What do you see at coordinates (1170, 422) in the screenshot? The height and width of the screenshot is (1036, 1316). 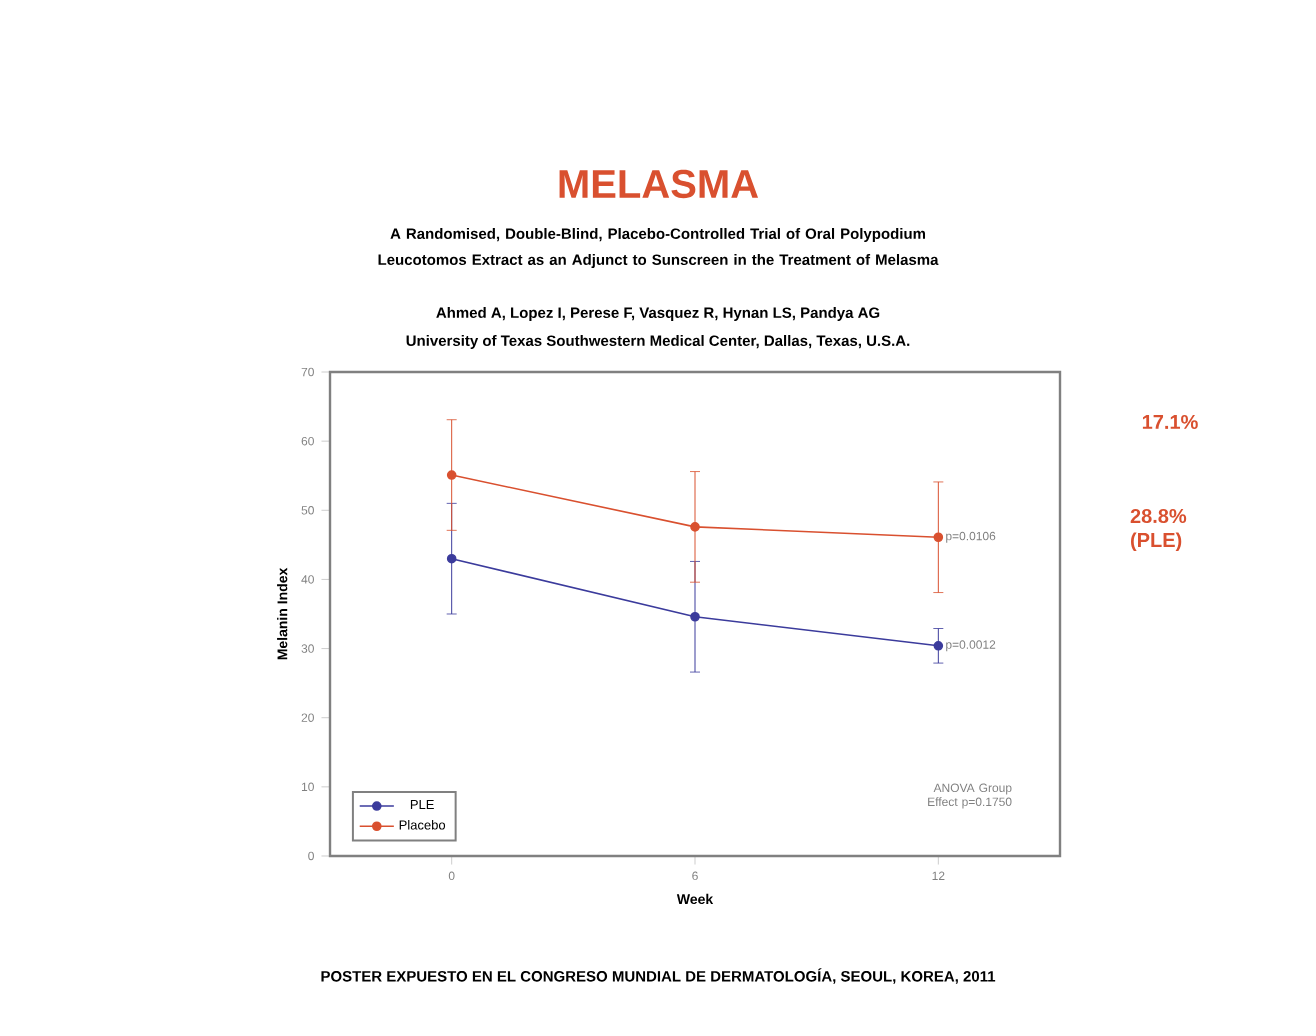 I see `text: 17.1%` at bounding box center [1170, 422].